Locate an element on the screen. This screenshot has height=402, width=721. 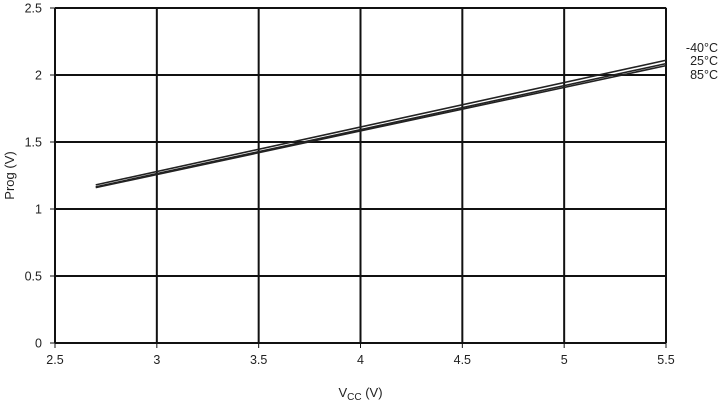
y-tick-label: 2 is located at coordinates (38, 76).